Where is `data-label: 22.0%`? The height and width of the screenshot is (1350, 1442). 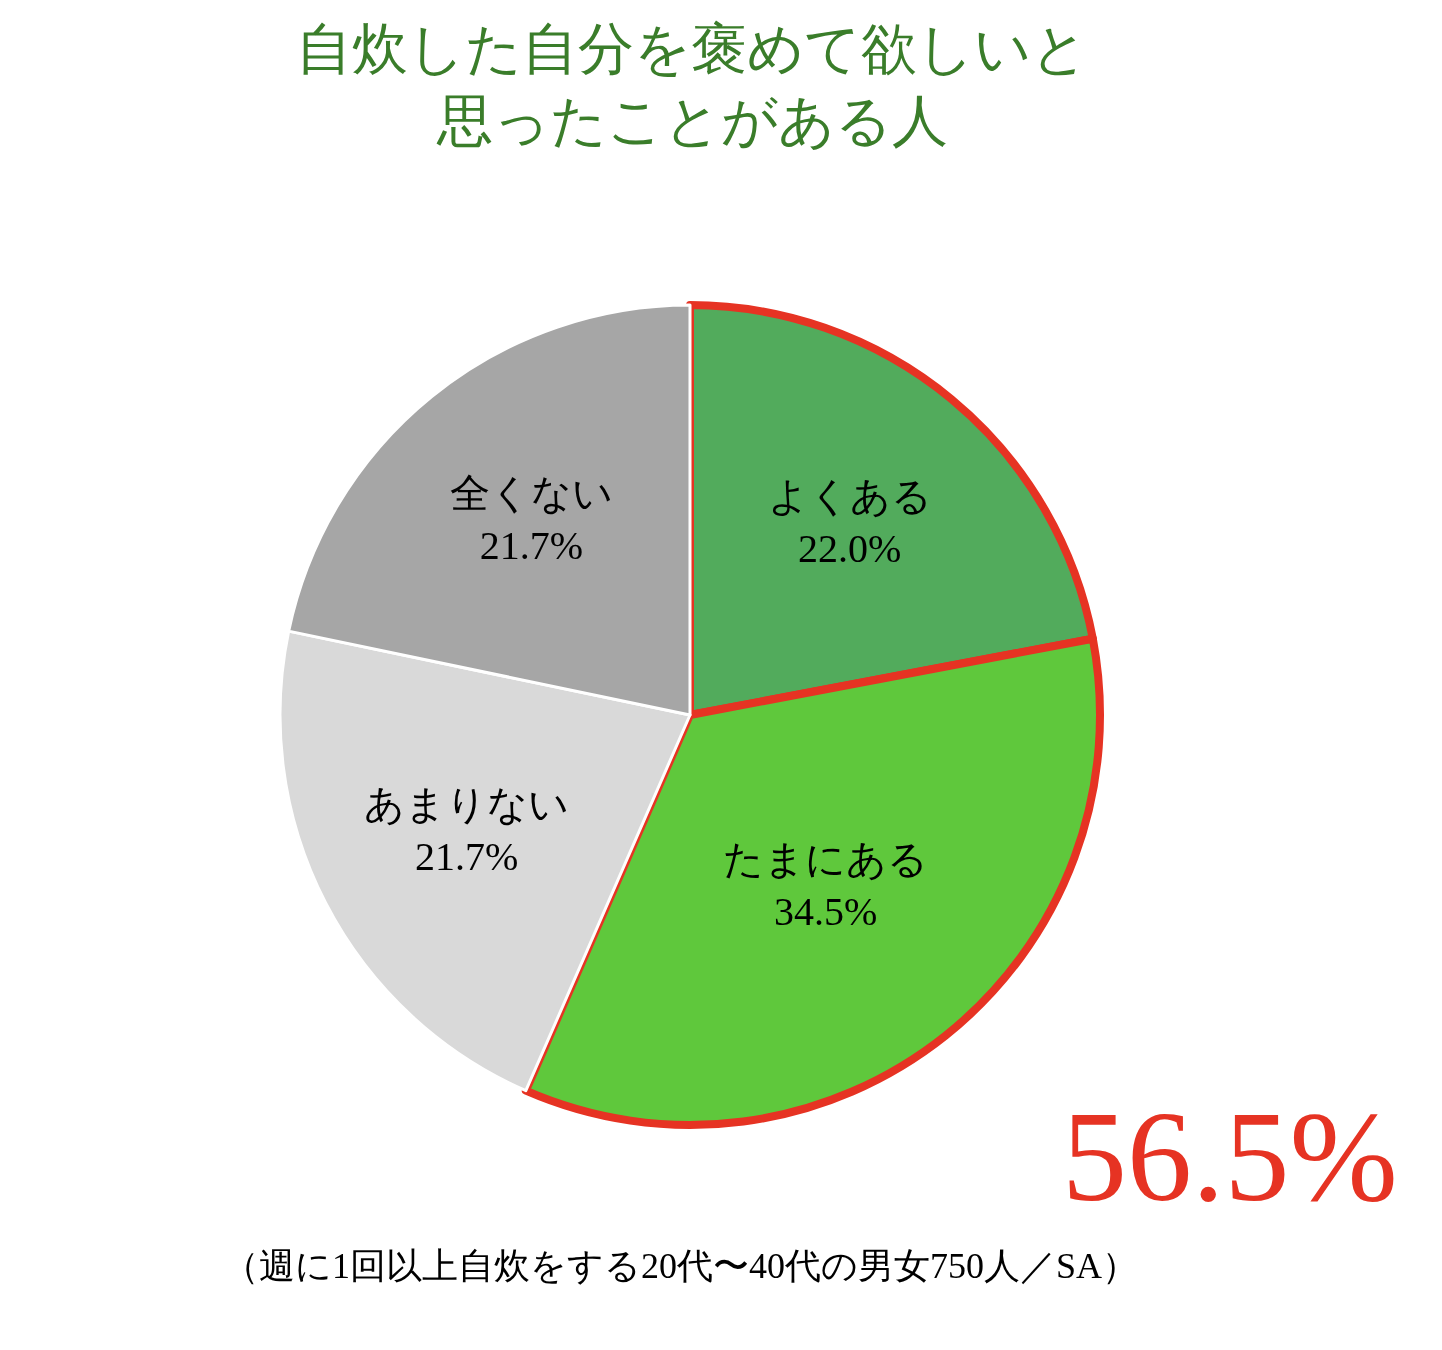
data-label: 22.0% is located at coordinates (850, 548).